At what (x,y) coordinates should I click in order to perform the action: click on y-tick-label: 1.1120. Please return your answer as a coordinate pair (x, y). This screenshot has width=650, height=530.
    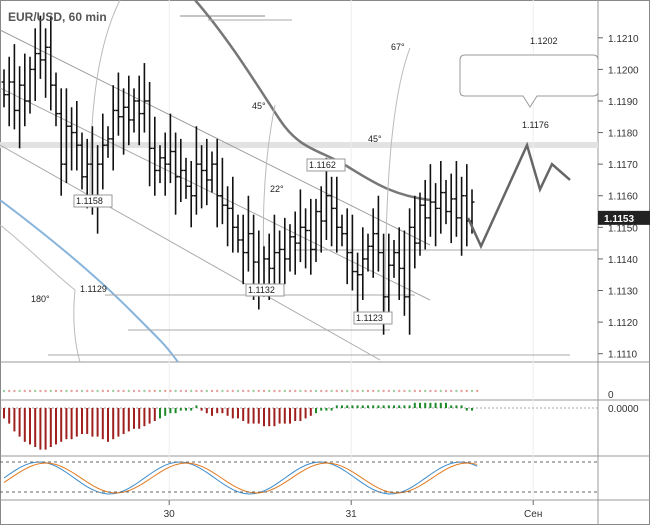
    Looking at the image, I should click on (623, 323).